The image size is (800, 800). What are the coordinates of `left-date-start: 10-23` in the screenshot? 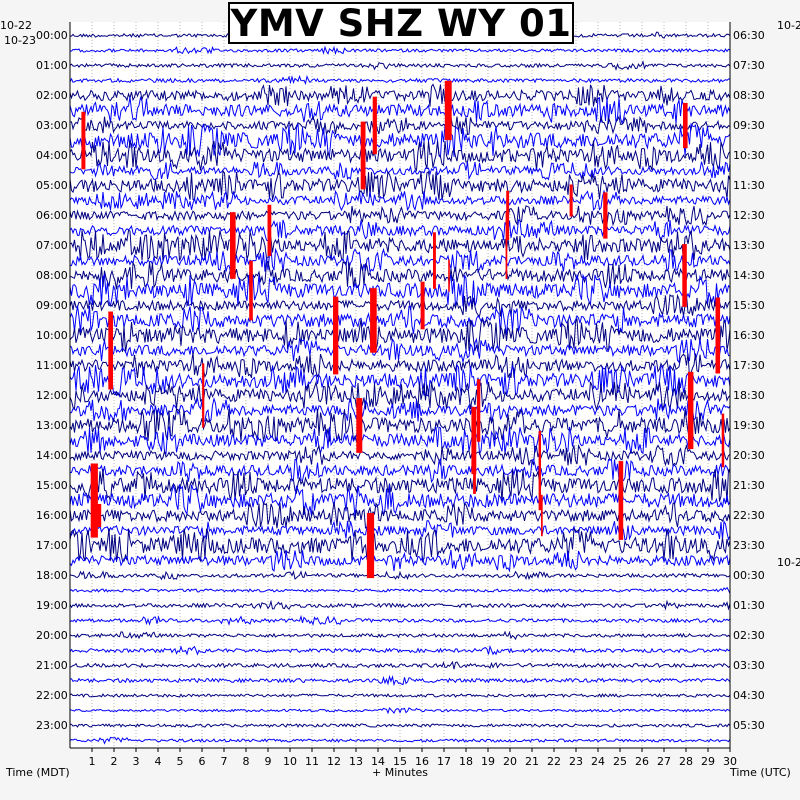 It's located at (20, 40).